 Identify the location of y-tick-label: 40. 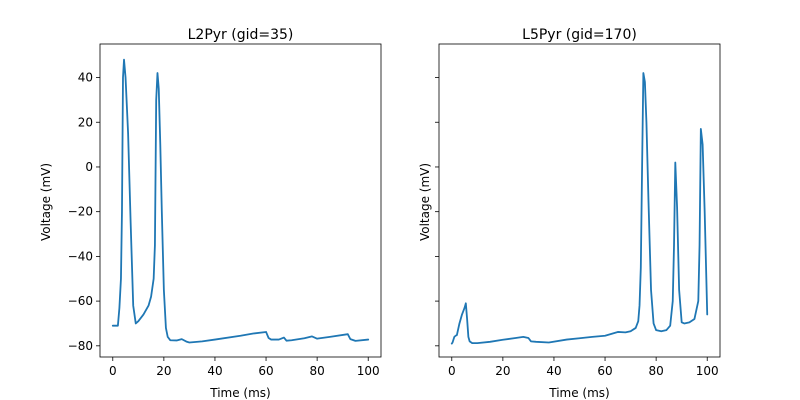
(85, 78).